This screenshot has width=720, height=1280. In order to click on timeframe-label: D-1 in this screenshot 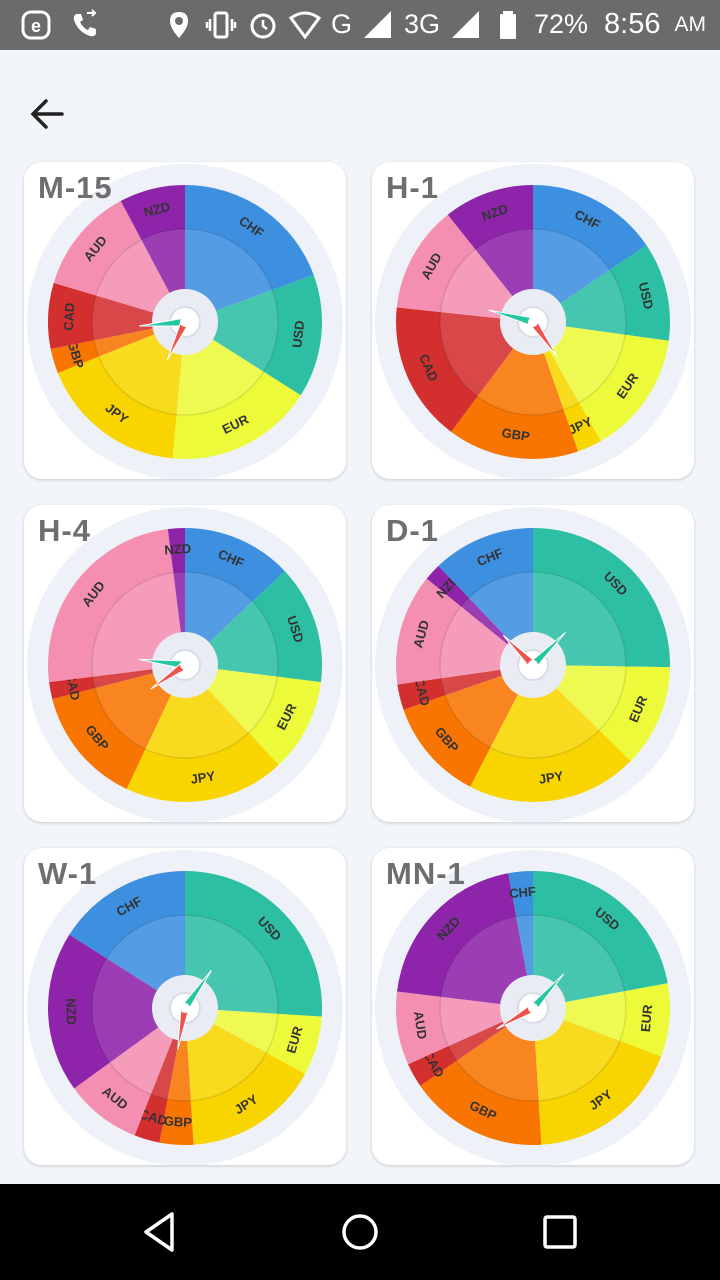, I will do `click(412, 530)`.